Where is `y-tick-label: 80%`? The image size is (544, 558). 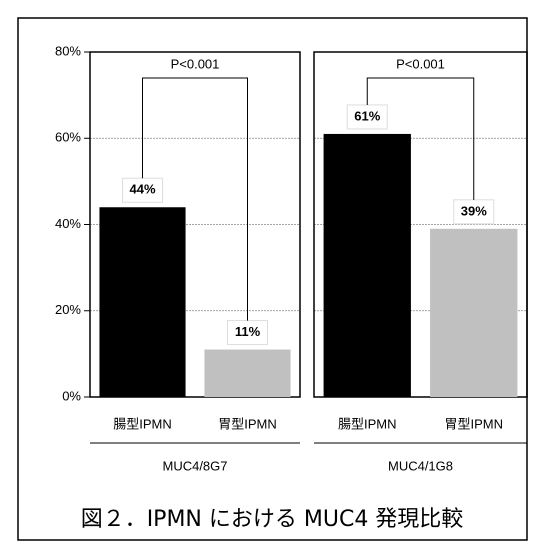
y-tick-label: 80% is located at coordinates (68, 50).